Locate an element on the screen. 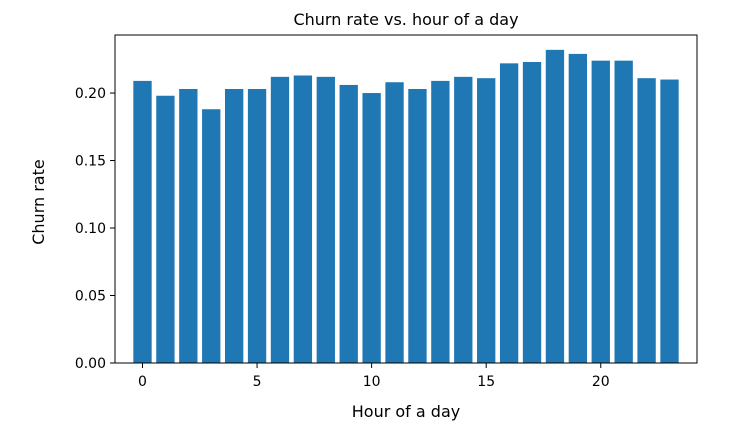  x-tick-label: 5 is located at coordinates (257, 382).